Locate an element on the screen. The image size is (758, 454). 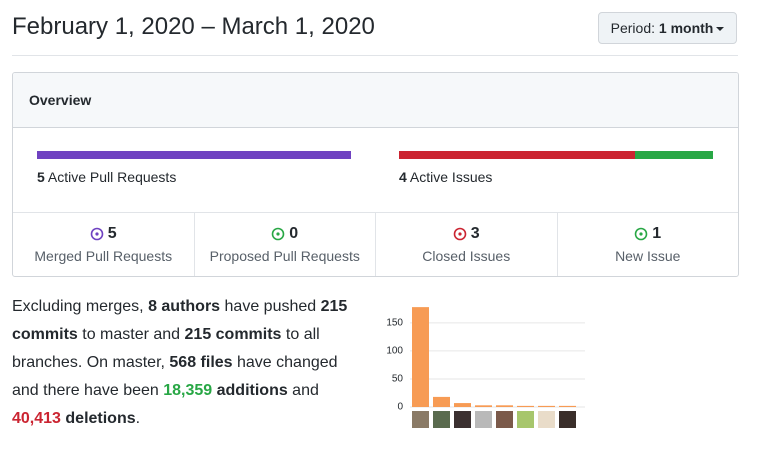
stat-number: 0 is located at coordinates (285, 234).